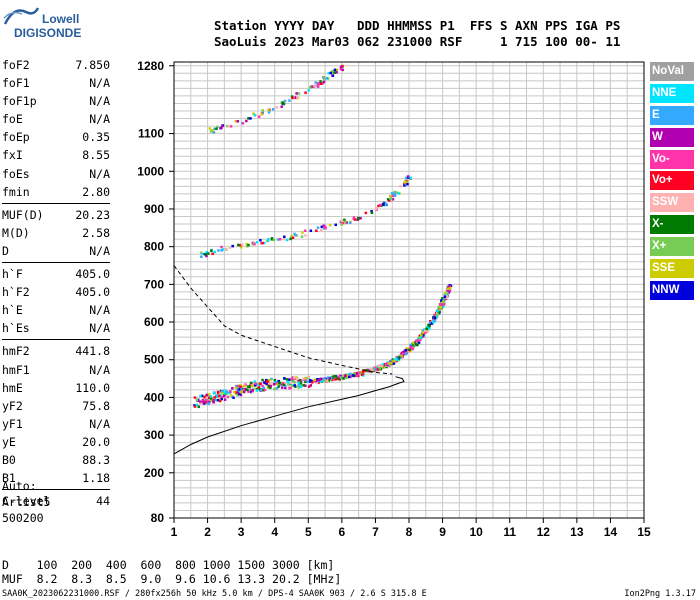  What do you see at coordinates (56, 340) in the screenshot?
I see `separator` at bounding box center [56, 340].